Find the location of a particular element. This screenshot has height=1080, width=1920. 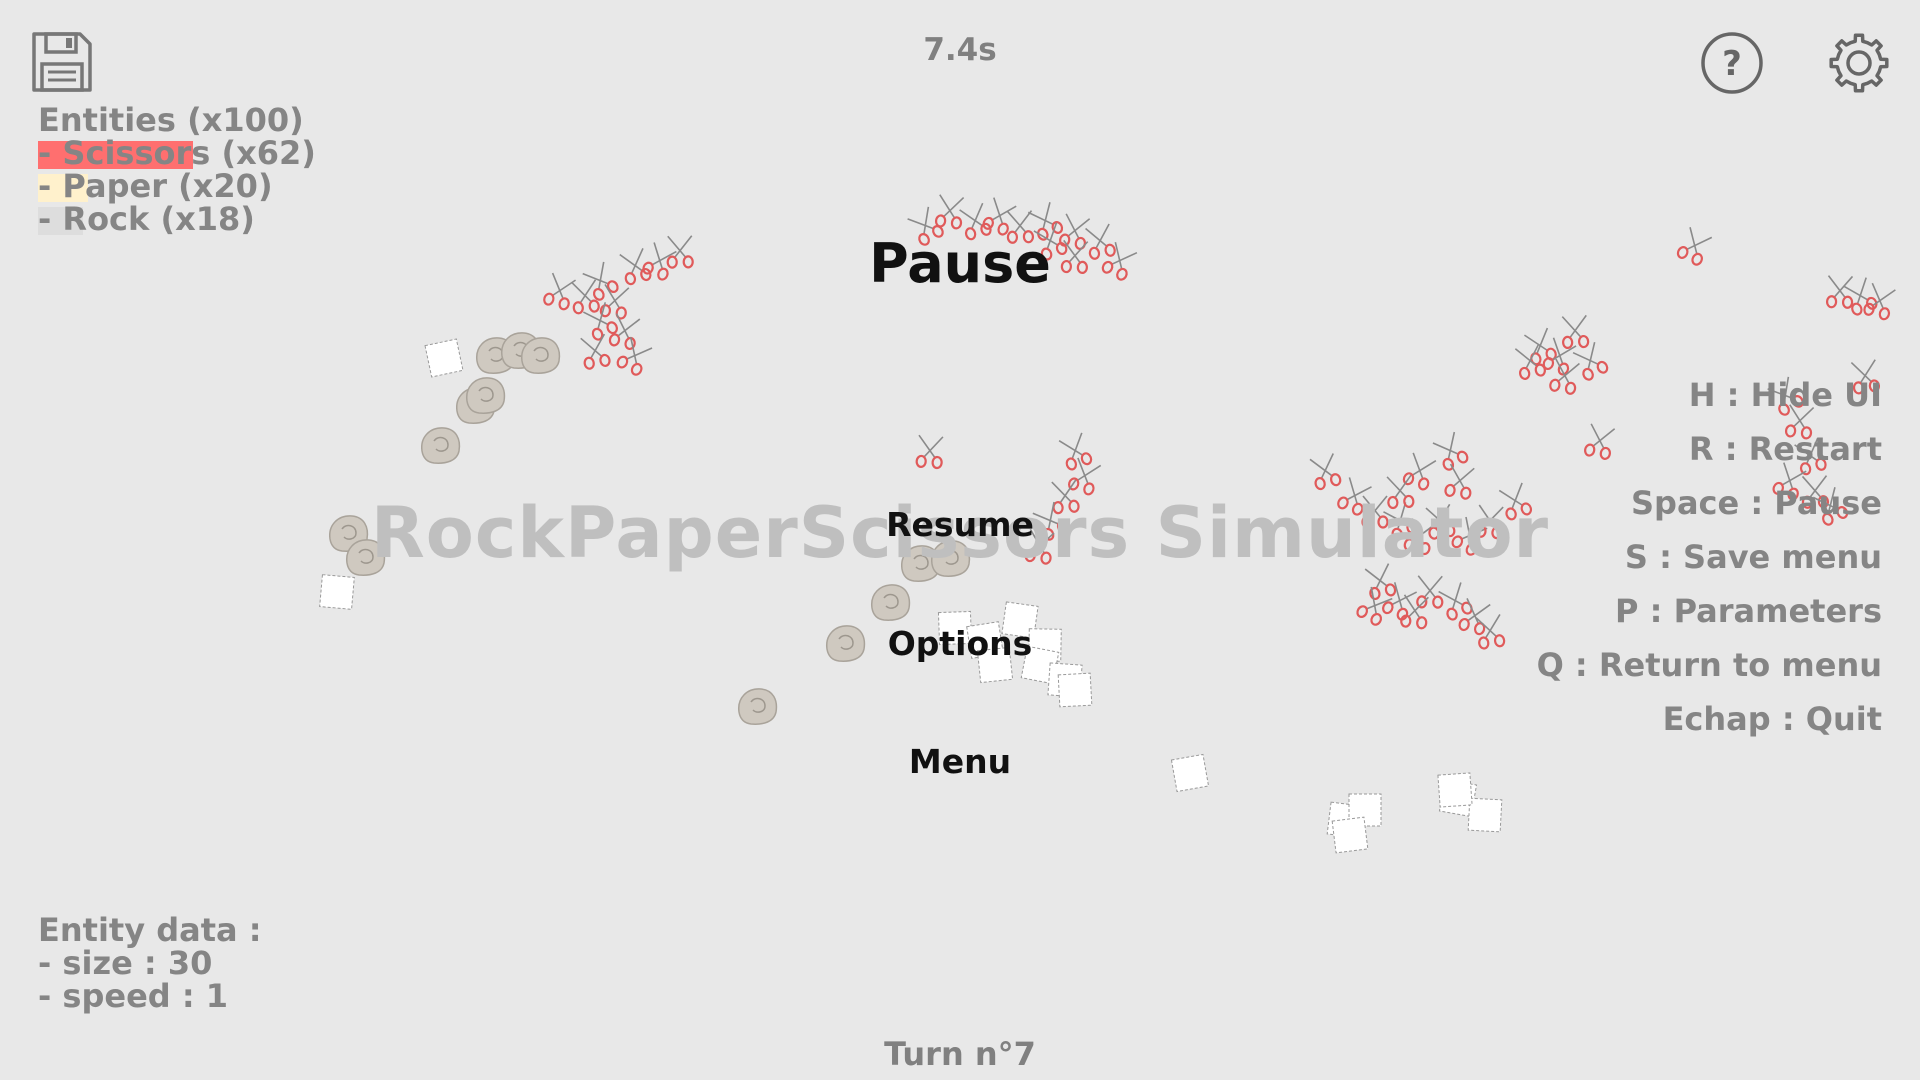

shortcut-restart: R : Restart is located at coordinates (1785, 449).